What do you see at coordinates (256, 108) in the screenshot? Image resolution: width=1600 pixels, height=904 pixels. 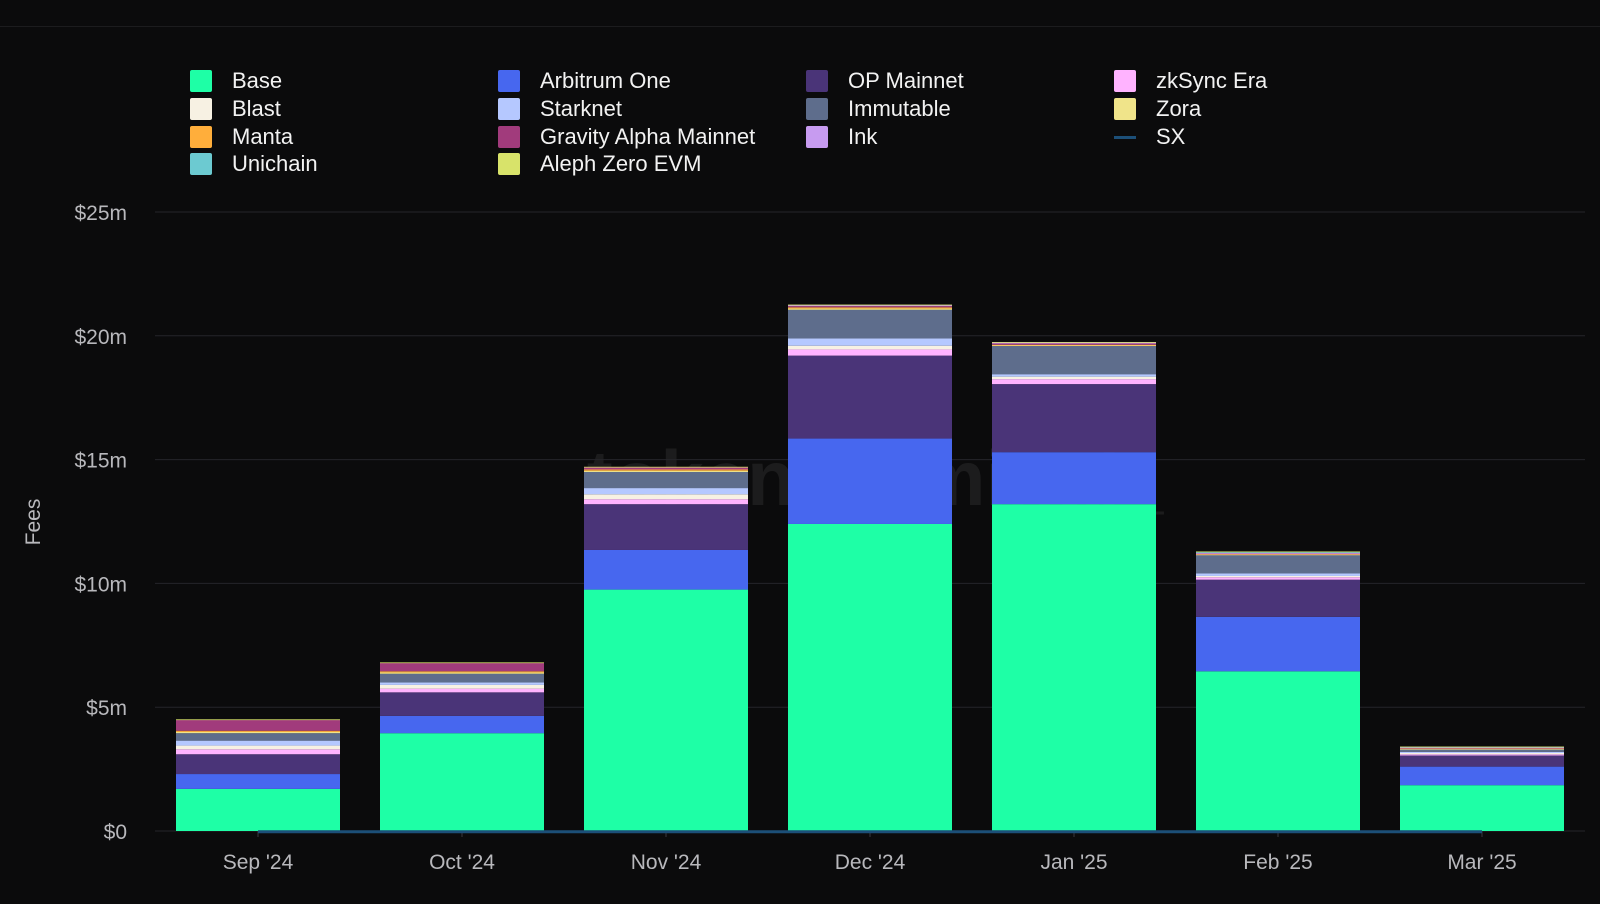 I see `legend-label: Blast` at bounding box center [256, 108].